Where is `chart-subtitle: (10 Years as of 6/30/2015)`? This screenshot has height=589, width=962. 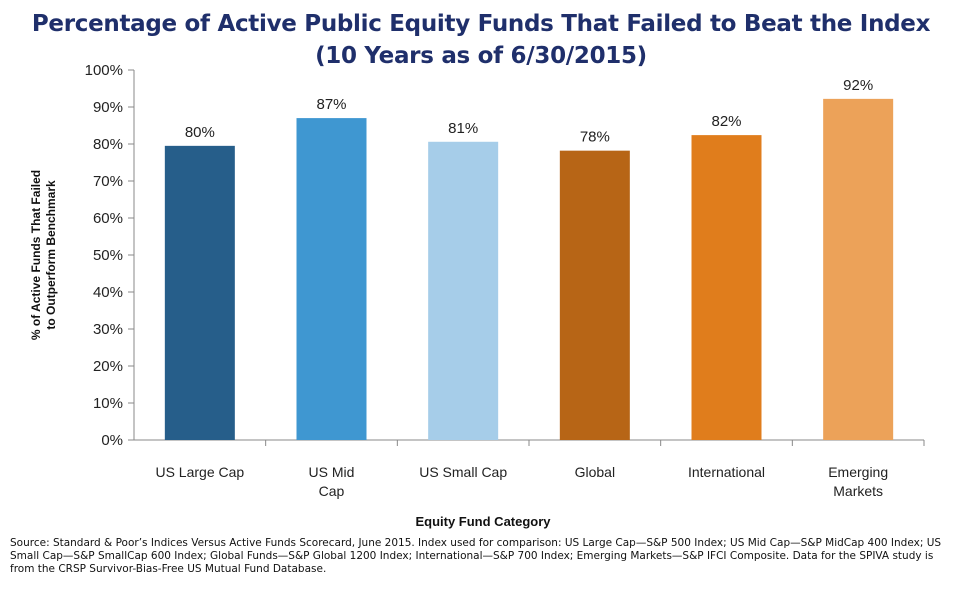 chart-subtitle: (10 Years as of 6/30/2015) is located at coordinates (481, 56).